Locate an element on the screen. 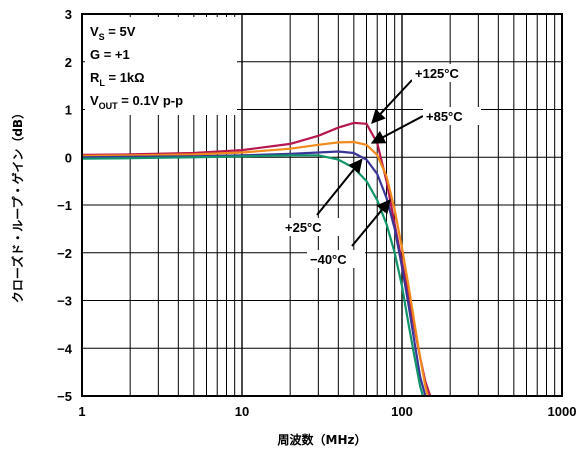  conditions-box: VS = 5V G = +1 RL = 1kΩ VOUT = 0.1V p-p is located at coordinates (161, 66).